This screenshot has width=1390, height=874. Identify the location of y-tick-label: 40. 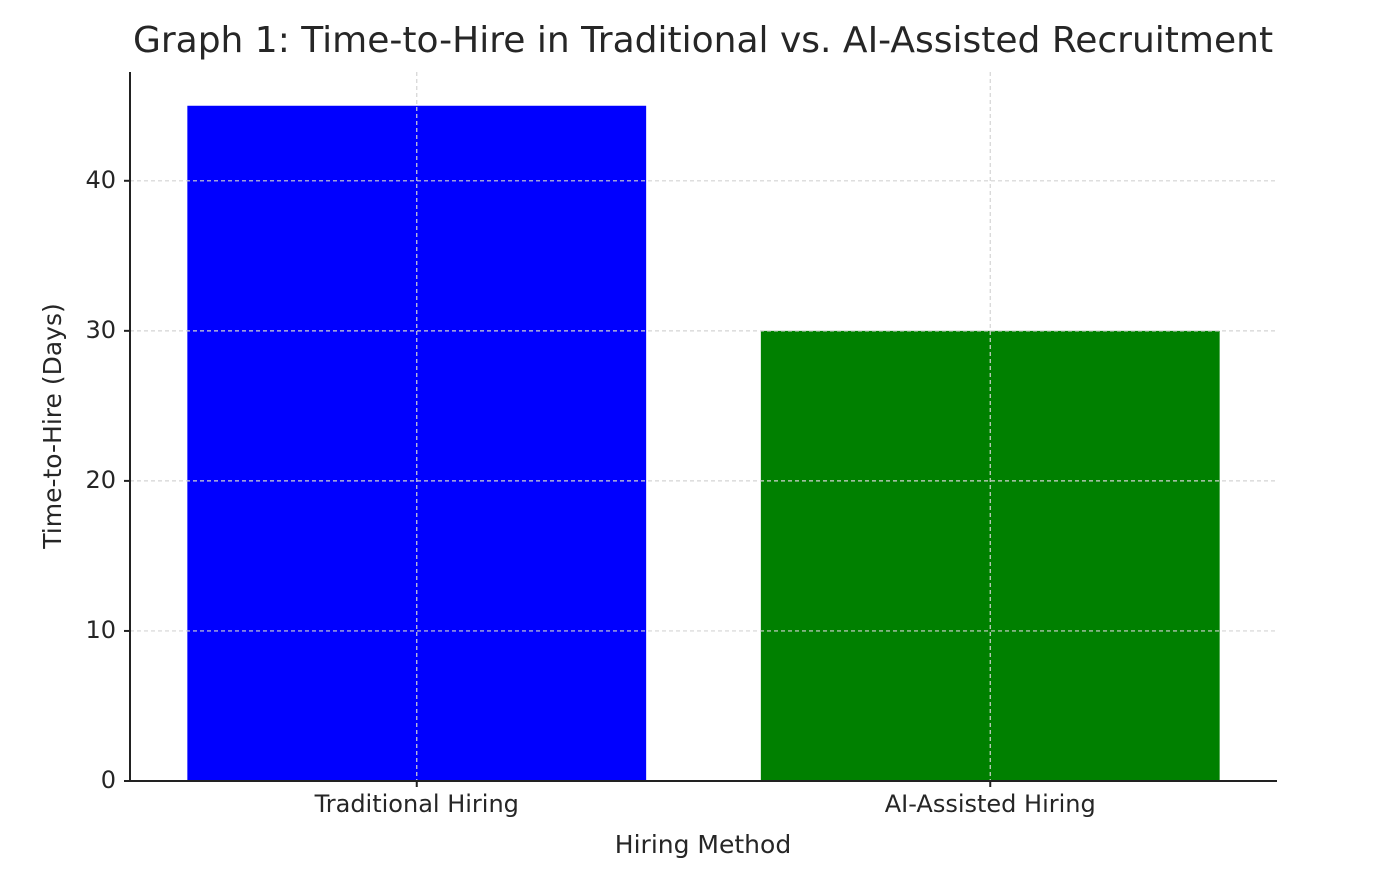
(100, 180).